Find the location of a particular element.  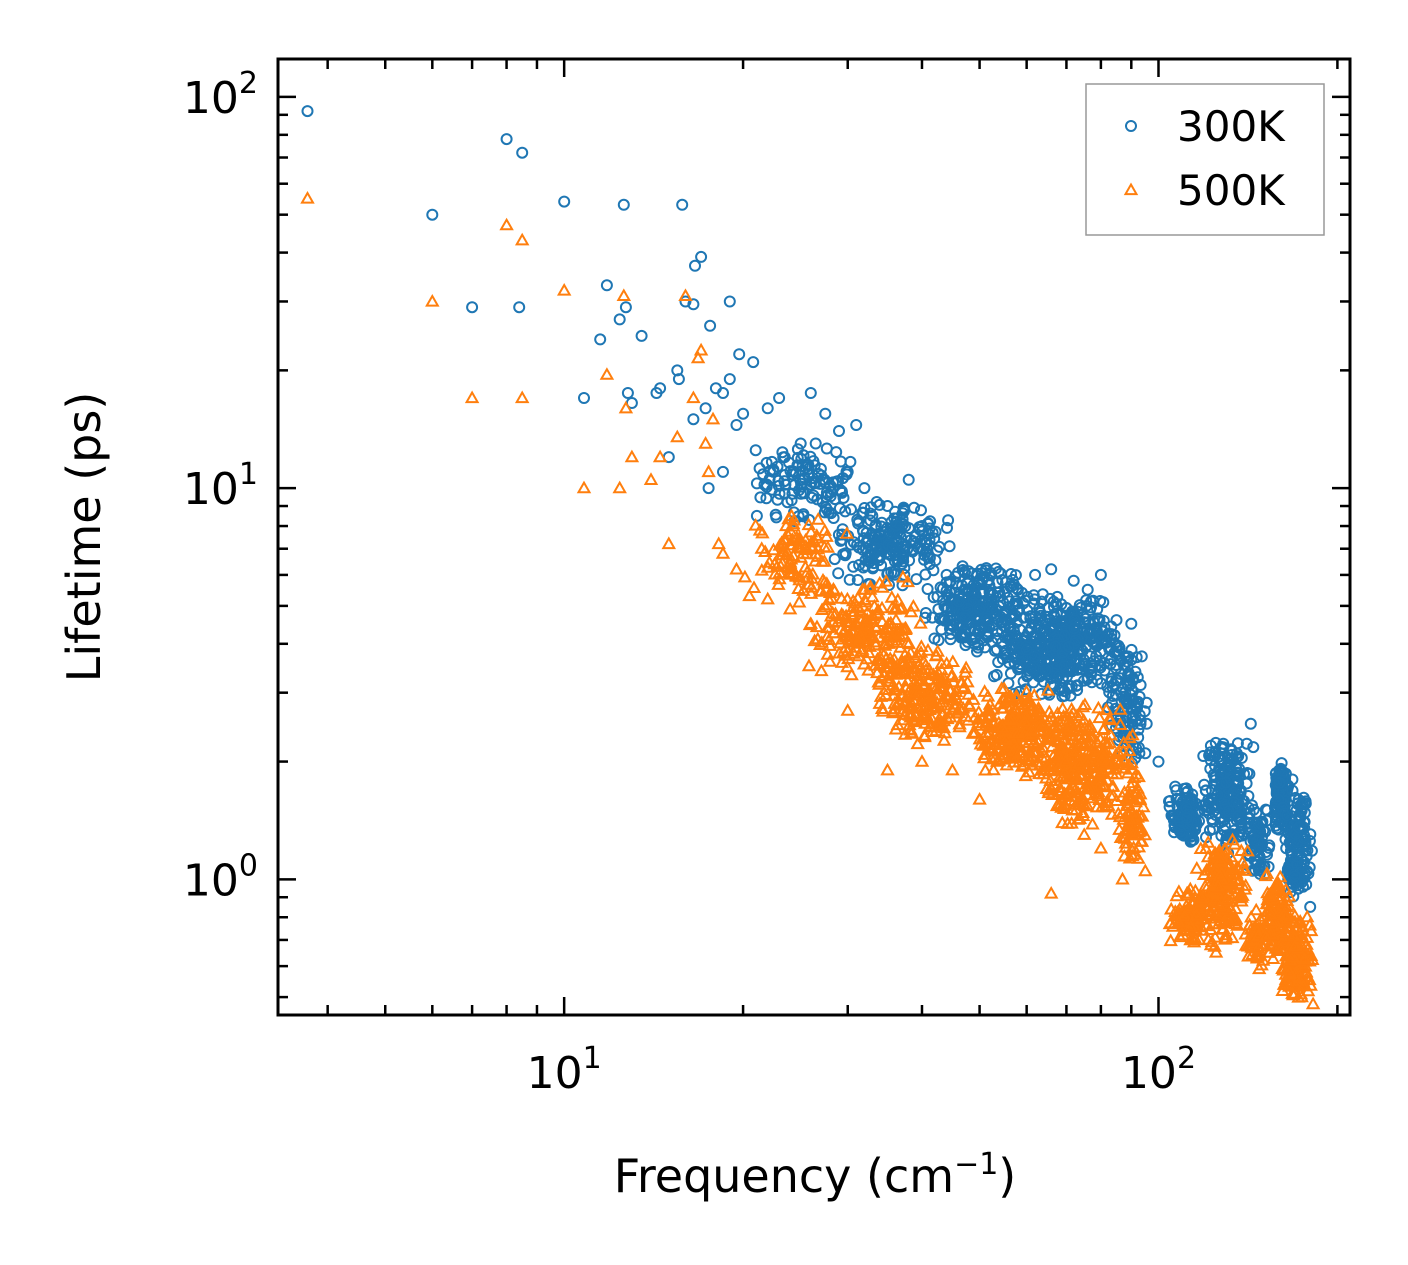

tick-label: 10² is located at coordinates (1158, 1070).